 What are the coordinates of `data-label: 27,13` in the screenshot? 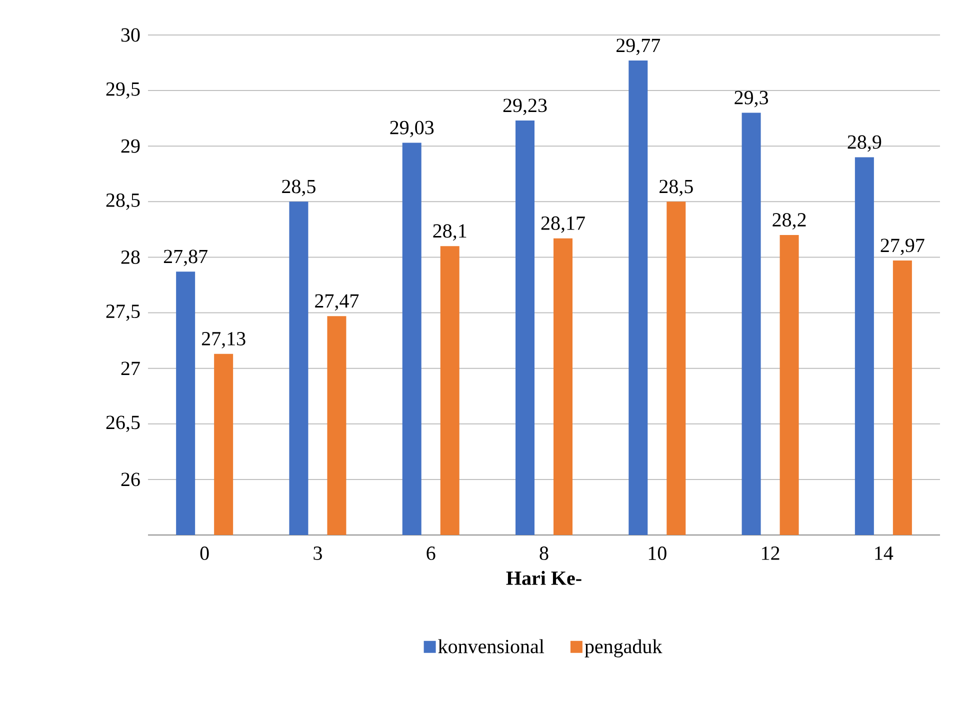 It's located at (224, 340).